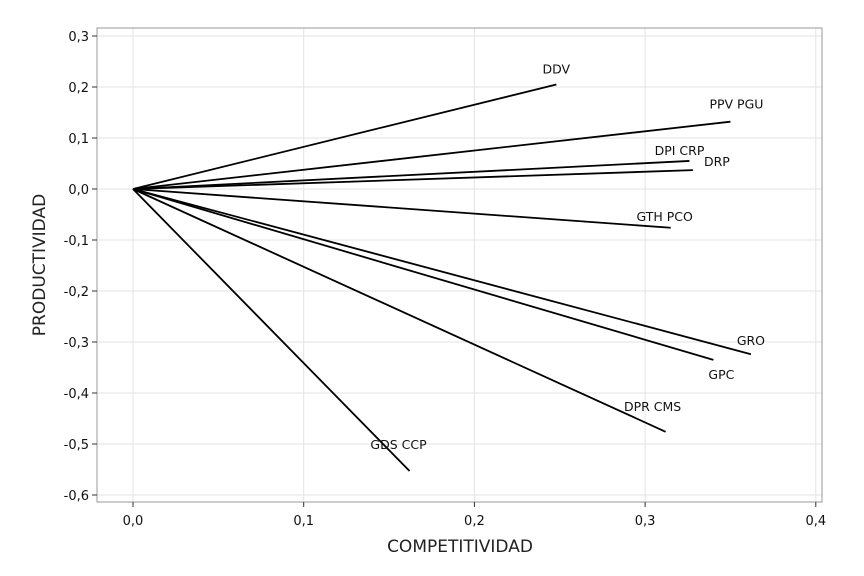 This screenshot has height=576, width=864. What do you see at coordinates (721, 374) in the screenshot?
I see `vector-label: GPC` at bounding box center [721, 374].